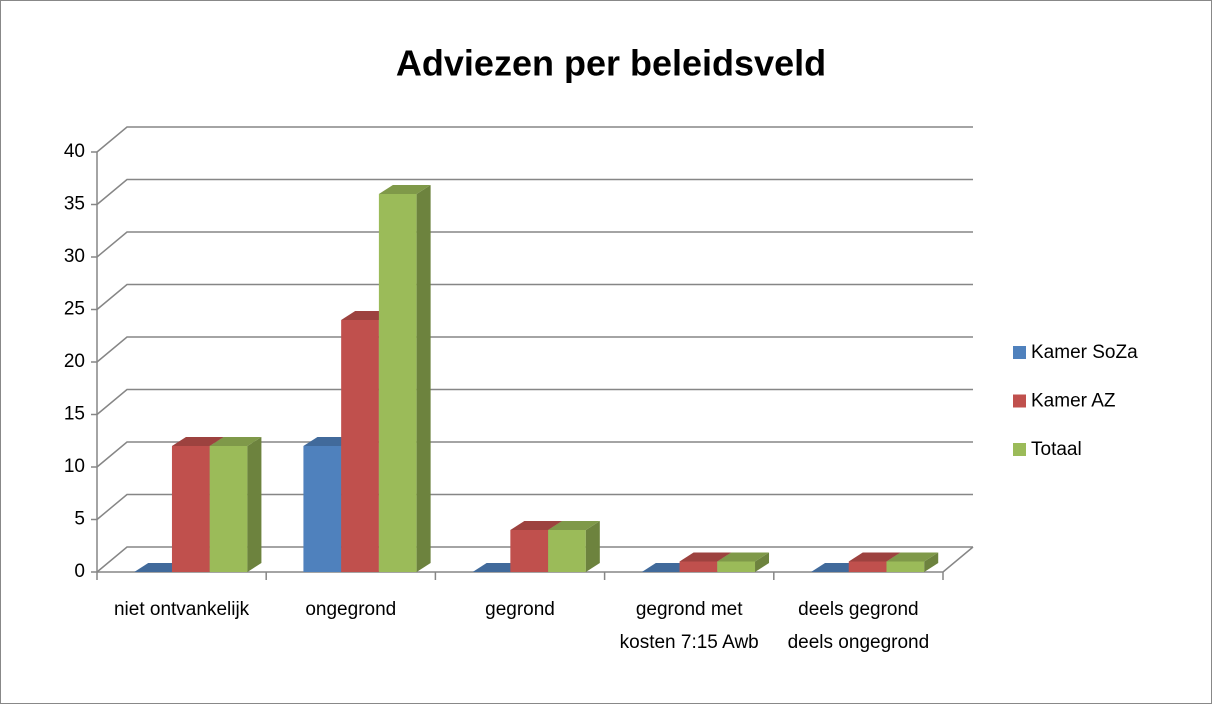 The image size is (1212, 704). I want to click on x-tick-label: niet ontvankelijk, so click(182, 609).